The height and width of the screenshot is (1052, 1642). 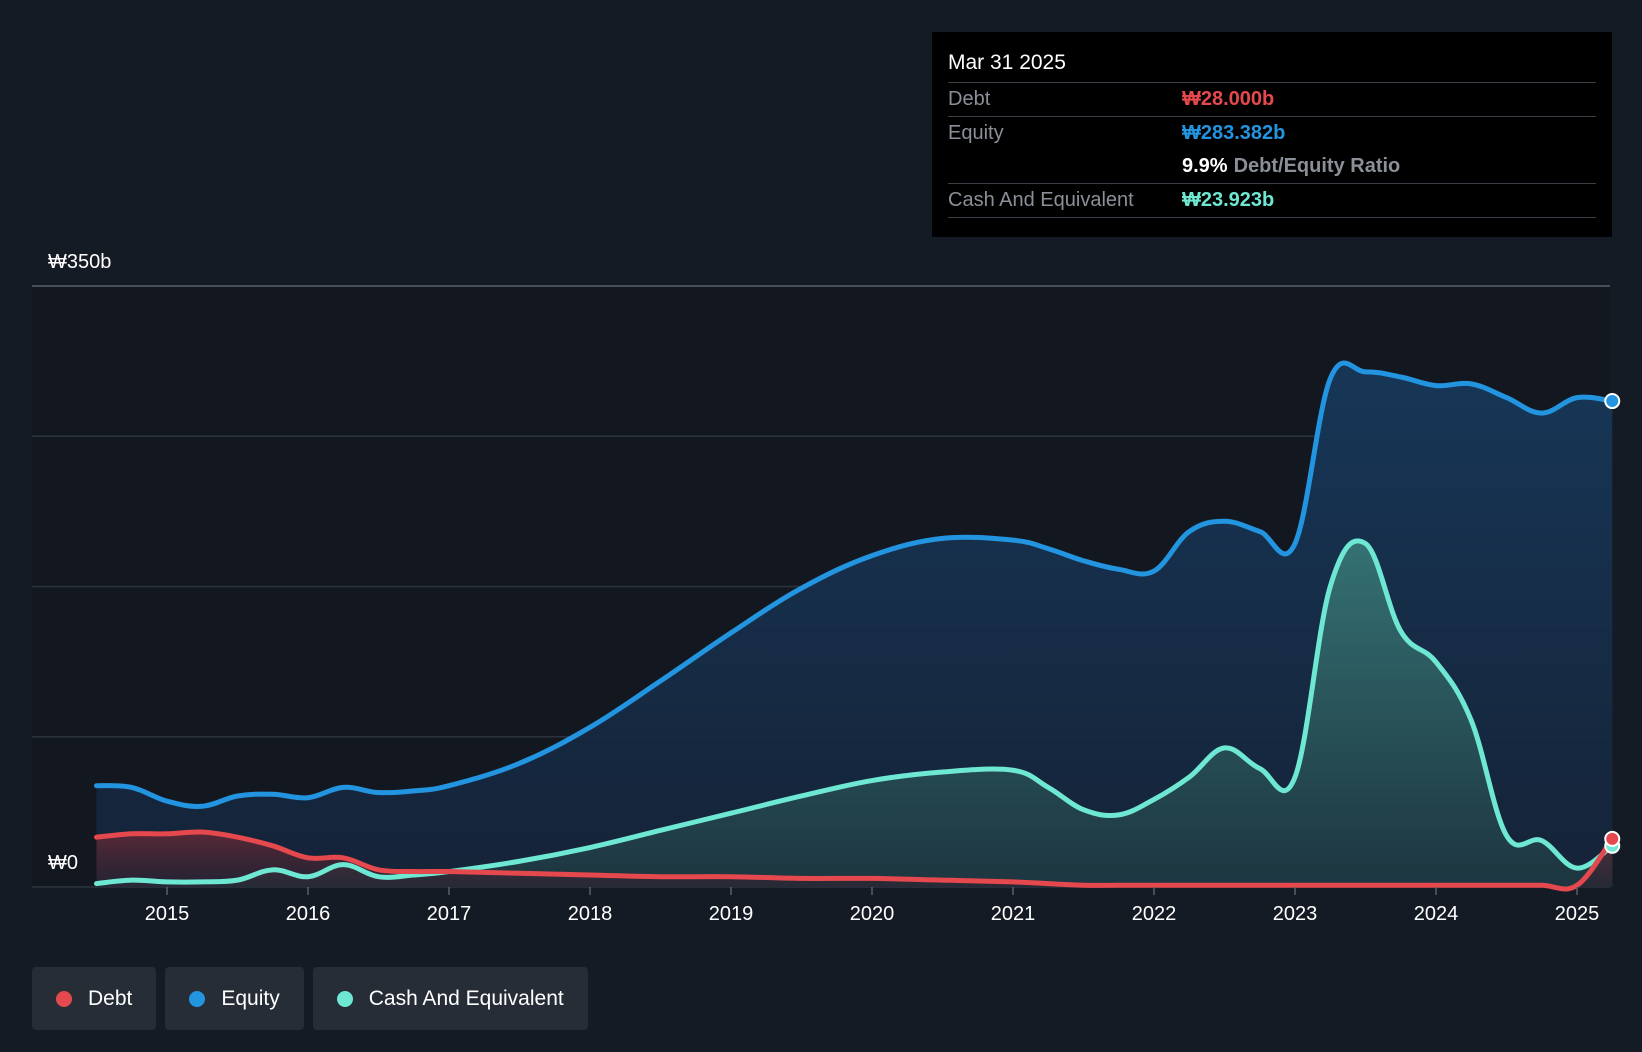 What do you see at coordinates (449, 914) in the screenshot?
I see `x-tick-label: 2017` at bounding box center [449, 914].